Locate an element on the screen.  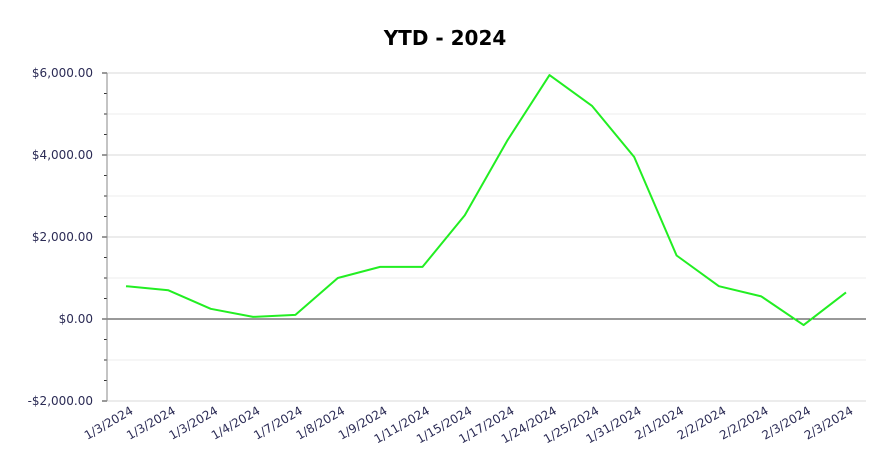
y-tick-label: $4,000.00 is located at coordinates (62, 155).